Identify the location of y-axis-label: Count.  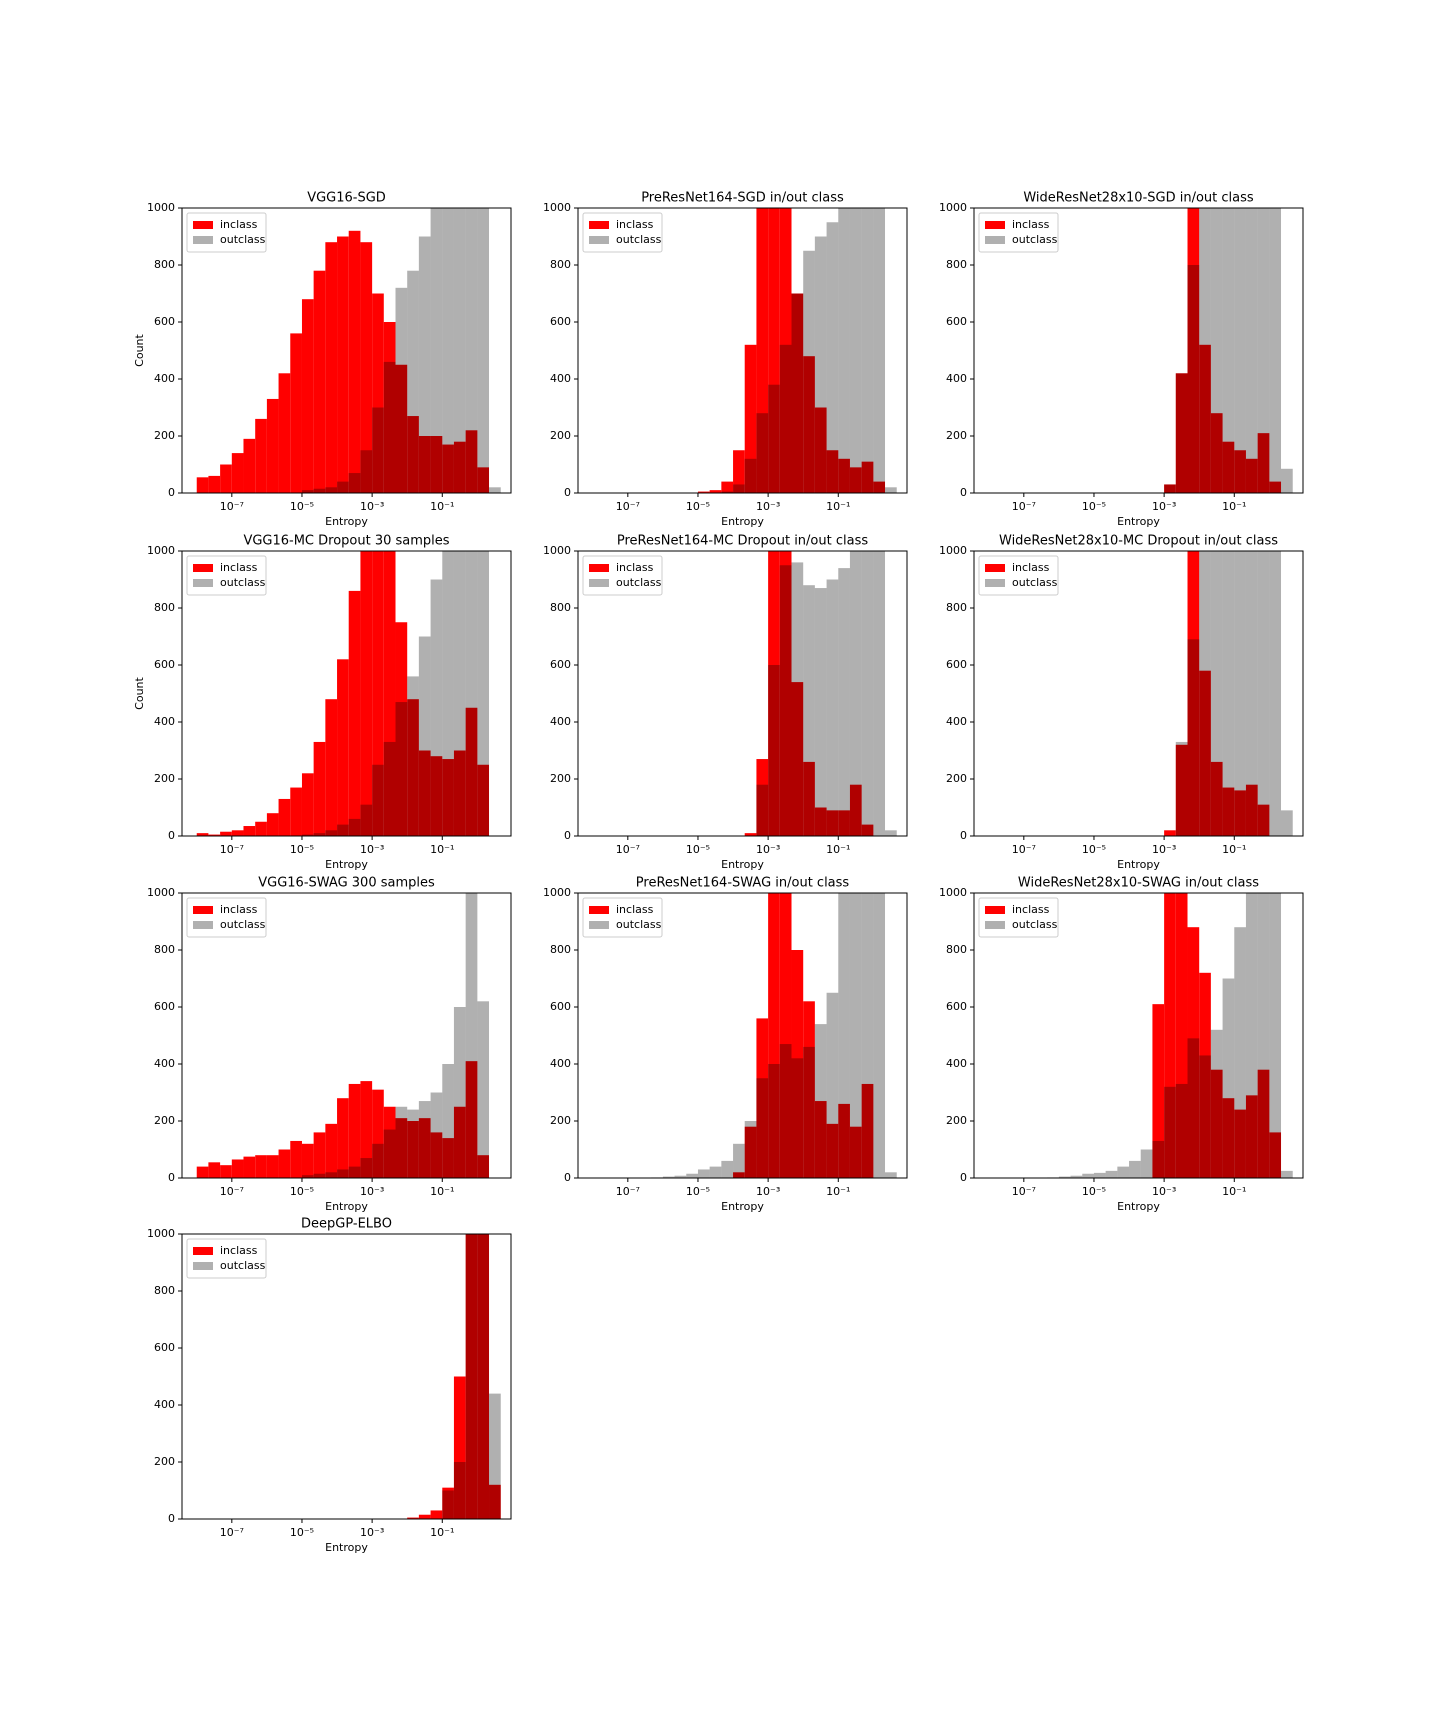
(139, 349).